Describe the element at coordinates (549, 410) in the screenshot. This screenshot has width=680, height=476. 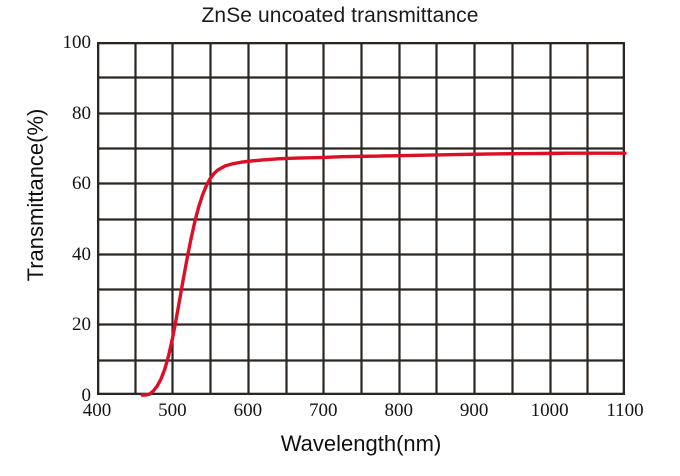
I see `x-tick-label: 1000` at that location.